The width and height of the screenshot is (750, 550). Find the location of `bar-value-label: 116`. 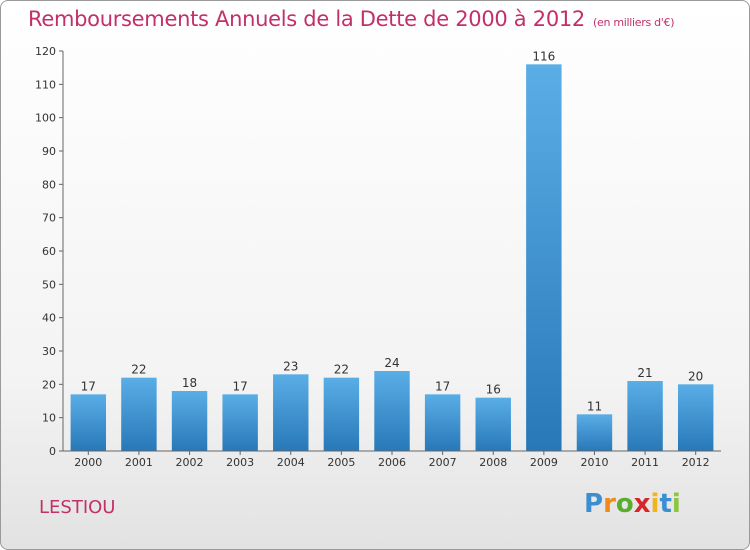

bar-value-label: 116 is located at coordinates (543, 56).